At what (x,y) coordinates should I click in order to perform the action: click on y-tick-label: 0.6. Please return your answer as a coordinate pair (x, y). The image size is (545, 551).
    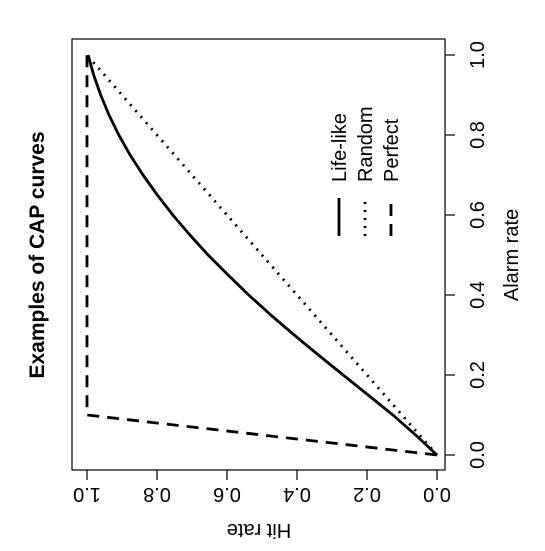
    Looking at the image, I should click on (227, 494).